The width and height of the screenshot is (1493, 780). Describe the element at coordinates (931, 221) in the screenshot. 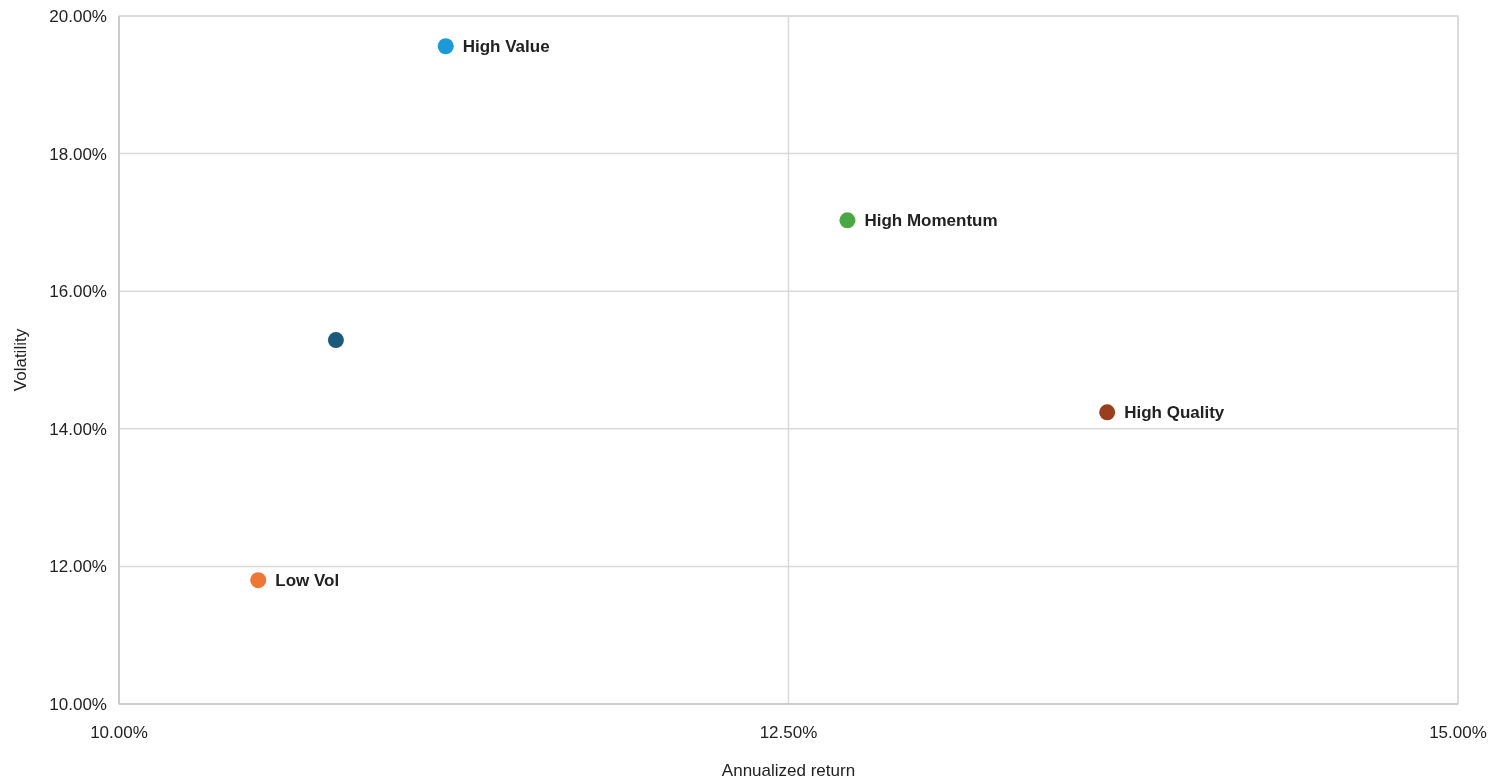

I see `series-label: High Momentum` at that location.